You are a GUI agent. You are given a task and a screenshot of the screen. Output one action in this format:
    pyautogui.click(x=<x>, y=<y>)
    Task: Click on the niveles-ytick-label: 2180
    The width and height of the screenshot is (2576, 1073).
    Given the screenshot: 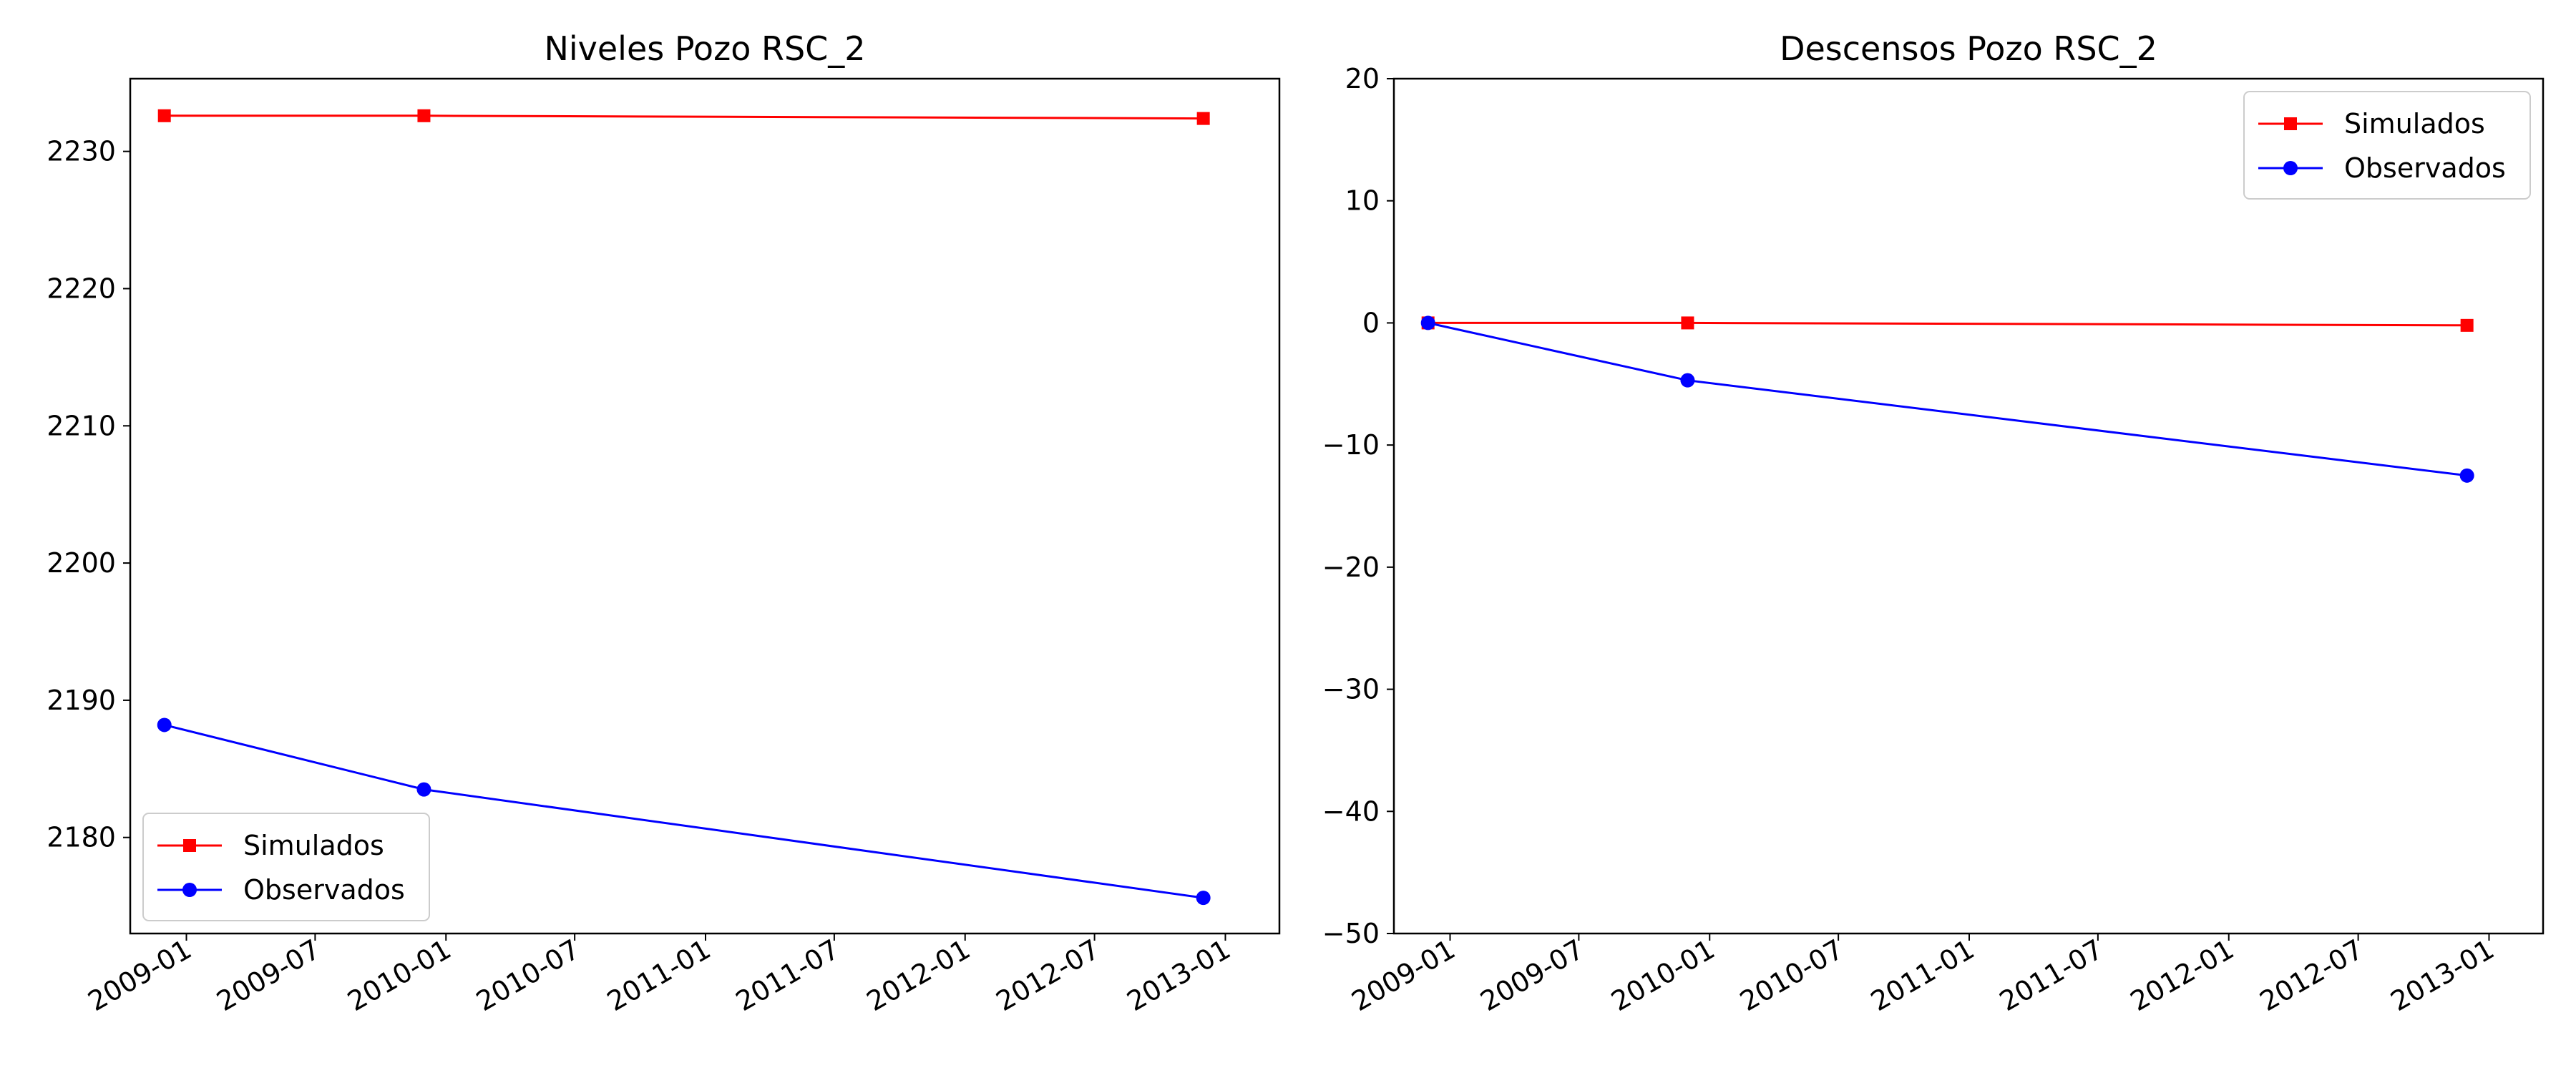 What is the action you would take?
    pyautogui.click(x=81, y=838)
    